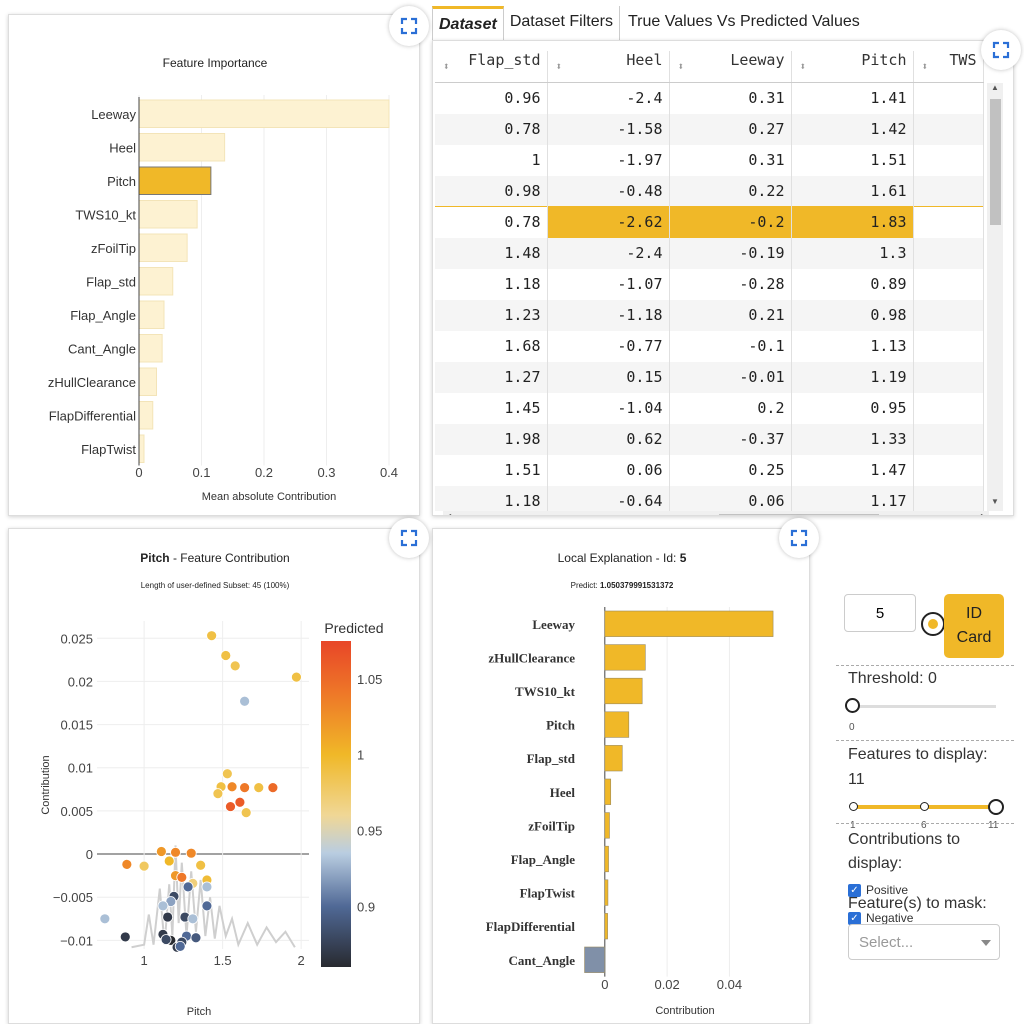 Image resolution: width=1024 pixels, height=1024 pixels. Describe the element at coordinates (996, 807) in the screenshot. I see `features-slider-handle` at that location.